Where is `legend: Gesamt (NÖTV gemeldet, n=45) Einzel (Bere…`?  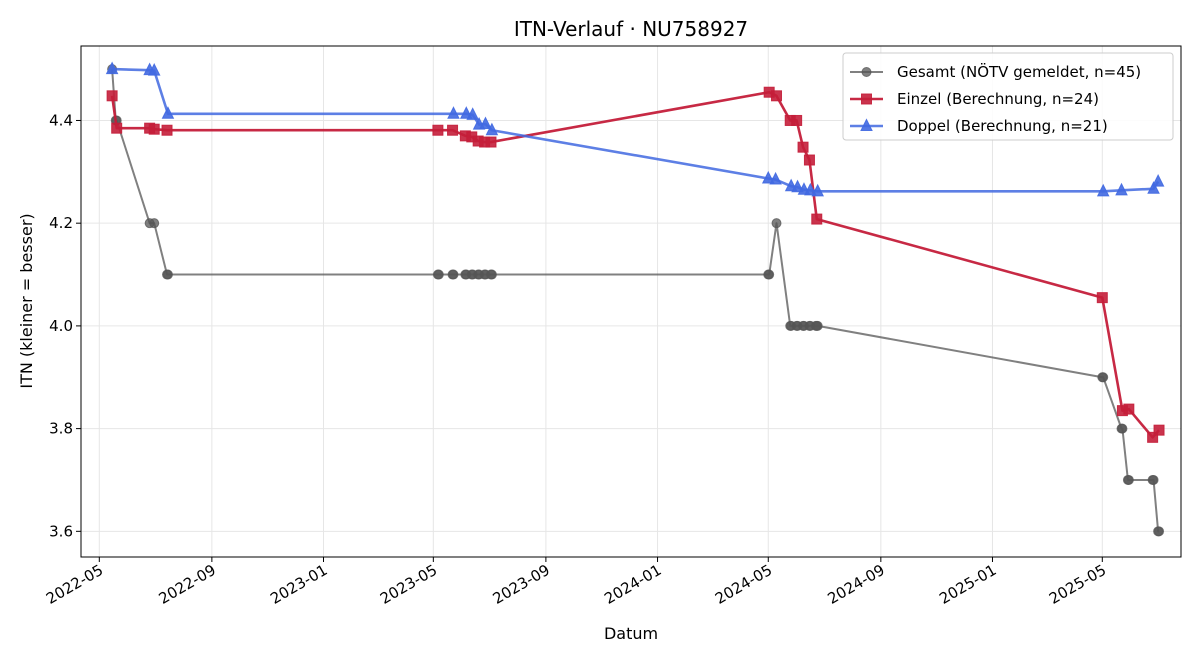
legend: Gesamt (NÖTV gemeldet, n=45) Einzel (Bere… is located at coordinates (1008, 96).